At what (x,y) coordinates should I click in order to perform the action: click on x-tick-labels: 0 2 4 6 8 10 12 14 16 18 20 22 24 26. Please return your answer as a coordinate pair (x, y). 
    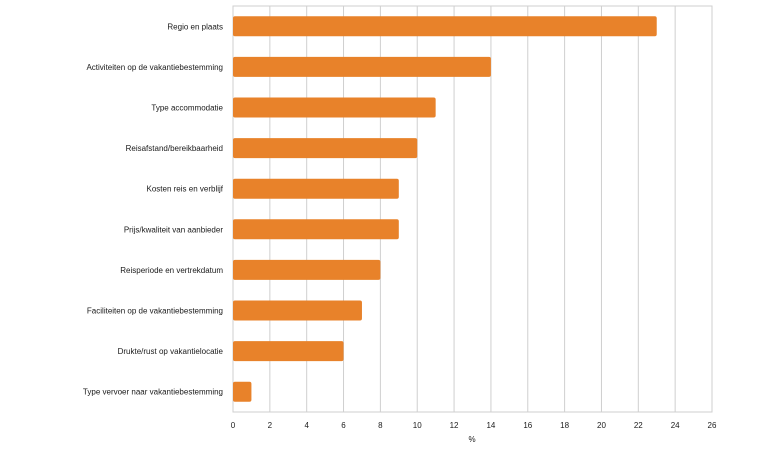
    Looking at the image, I should click on (474, 425).